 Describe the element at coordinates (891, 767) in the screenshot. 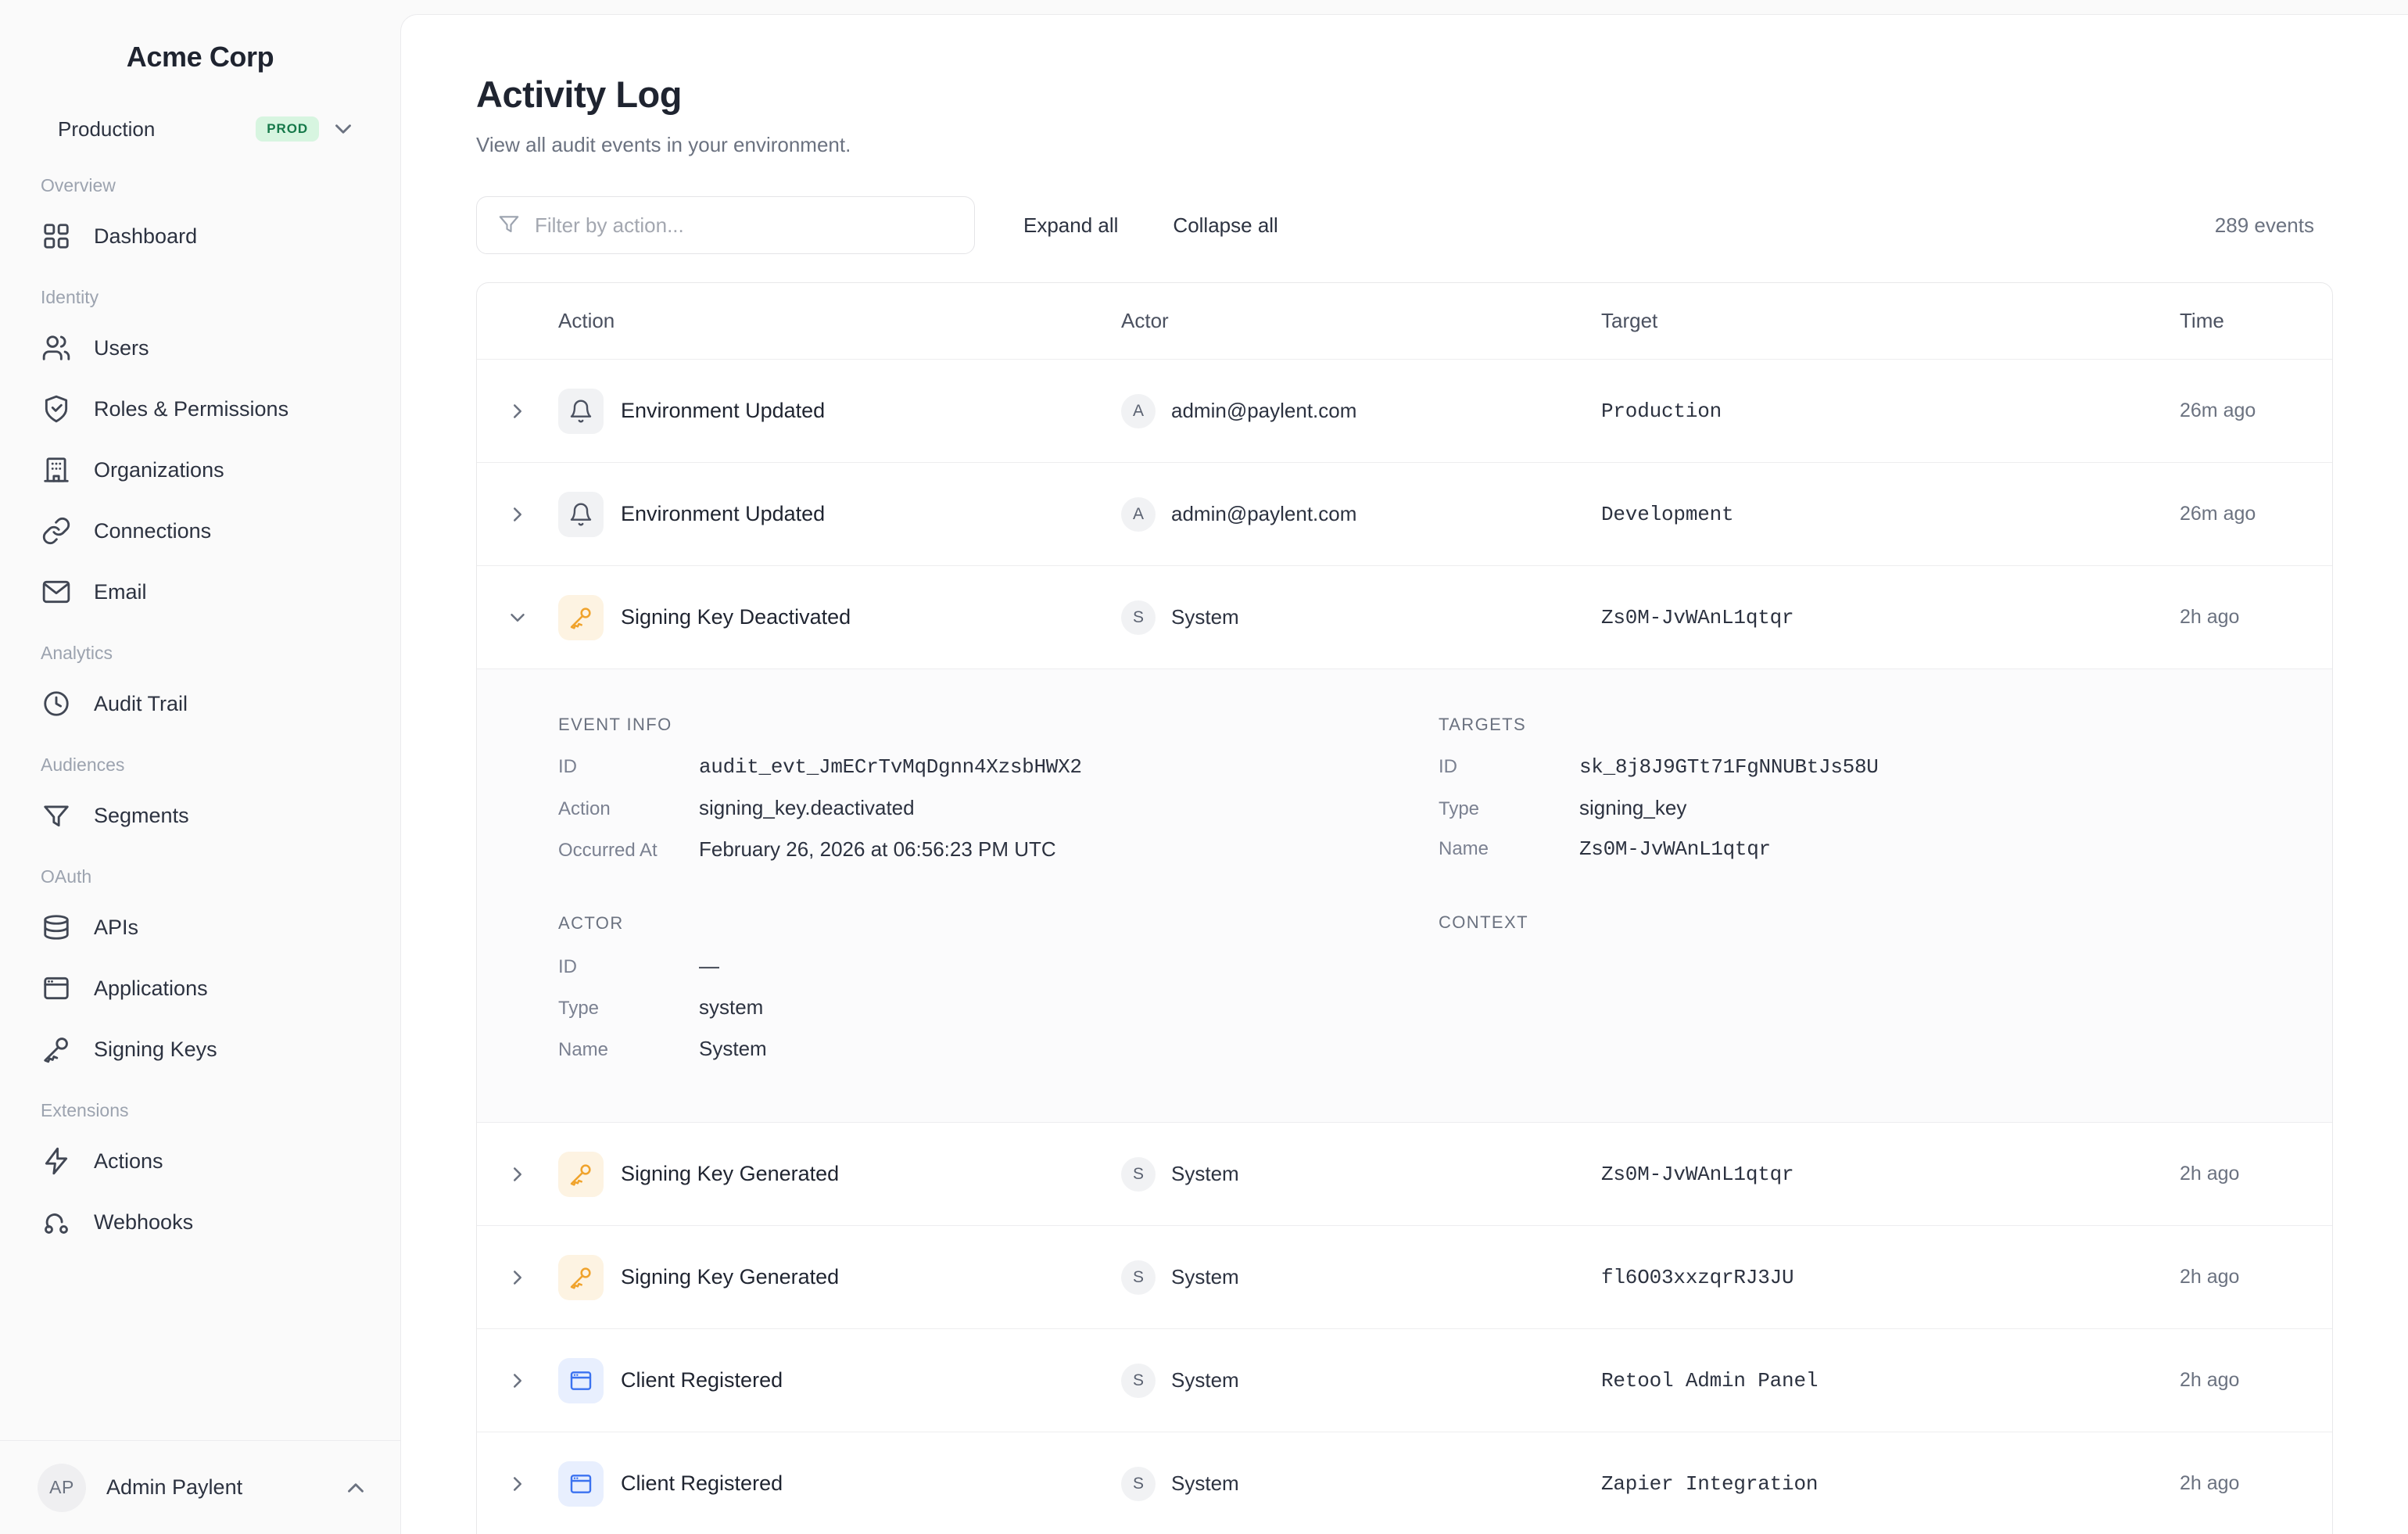

I see `field-value: audit_evt_JmECrTvMqDgnn4XzsbHWX2` at that location.